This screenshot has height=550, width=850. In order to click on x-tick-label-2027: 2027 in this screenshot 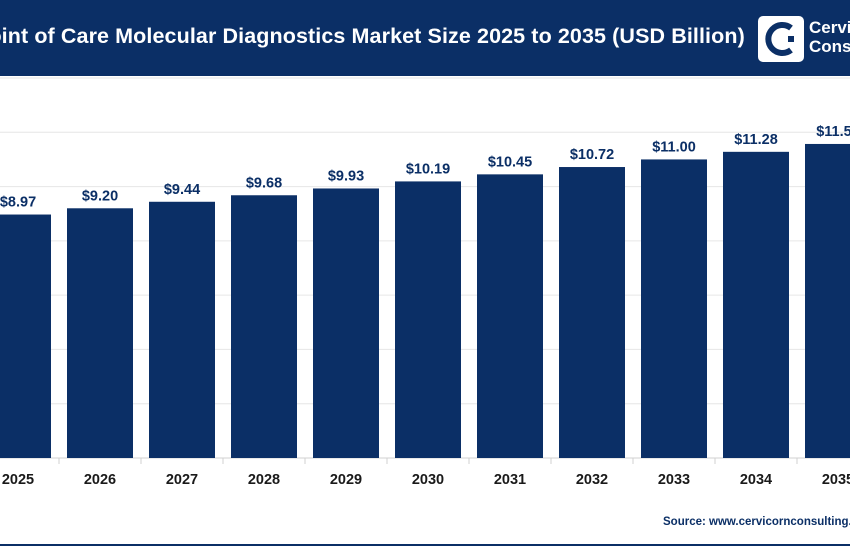, I will do `click(182, 480)`.